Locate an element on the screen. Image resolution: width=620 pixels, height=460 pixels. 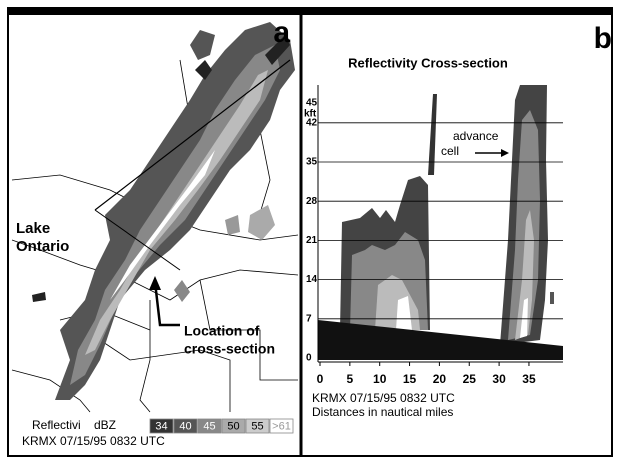
y-unit: kft is located at coordinates (310, 114).